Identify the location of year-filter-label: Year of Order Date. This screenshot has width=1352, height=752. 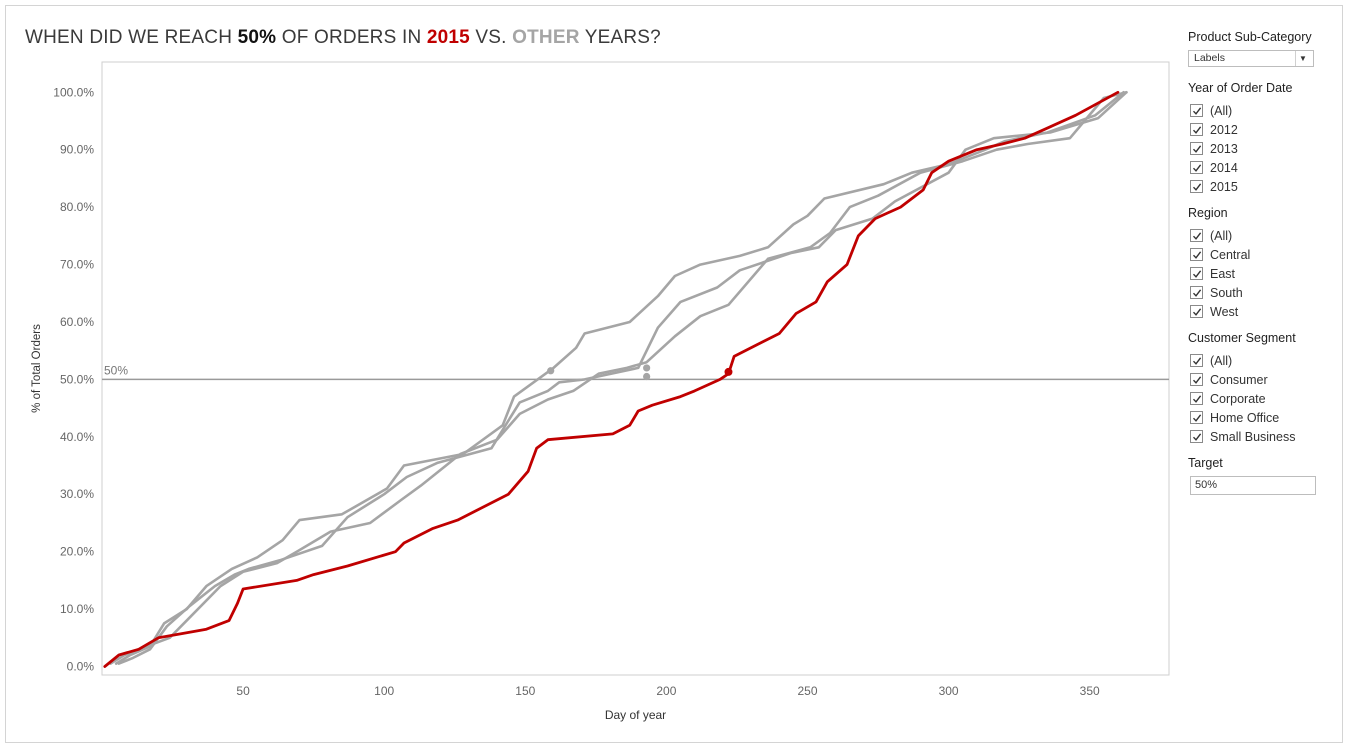
(1240, 88).